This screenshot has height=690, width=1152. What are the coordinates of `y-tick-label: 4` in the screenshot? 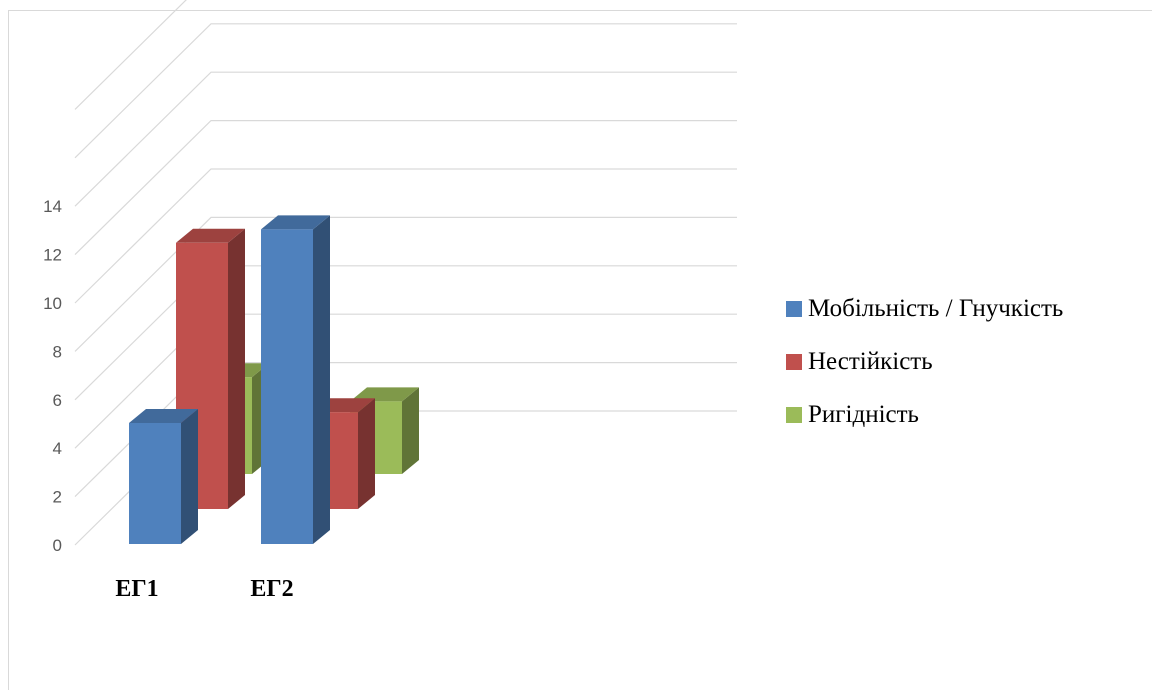 It's located at (57, 448).